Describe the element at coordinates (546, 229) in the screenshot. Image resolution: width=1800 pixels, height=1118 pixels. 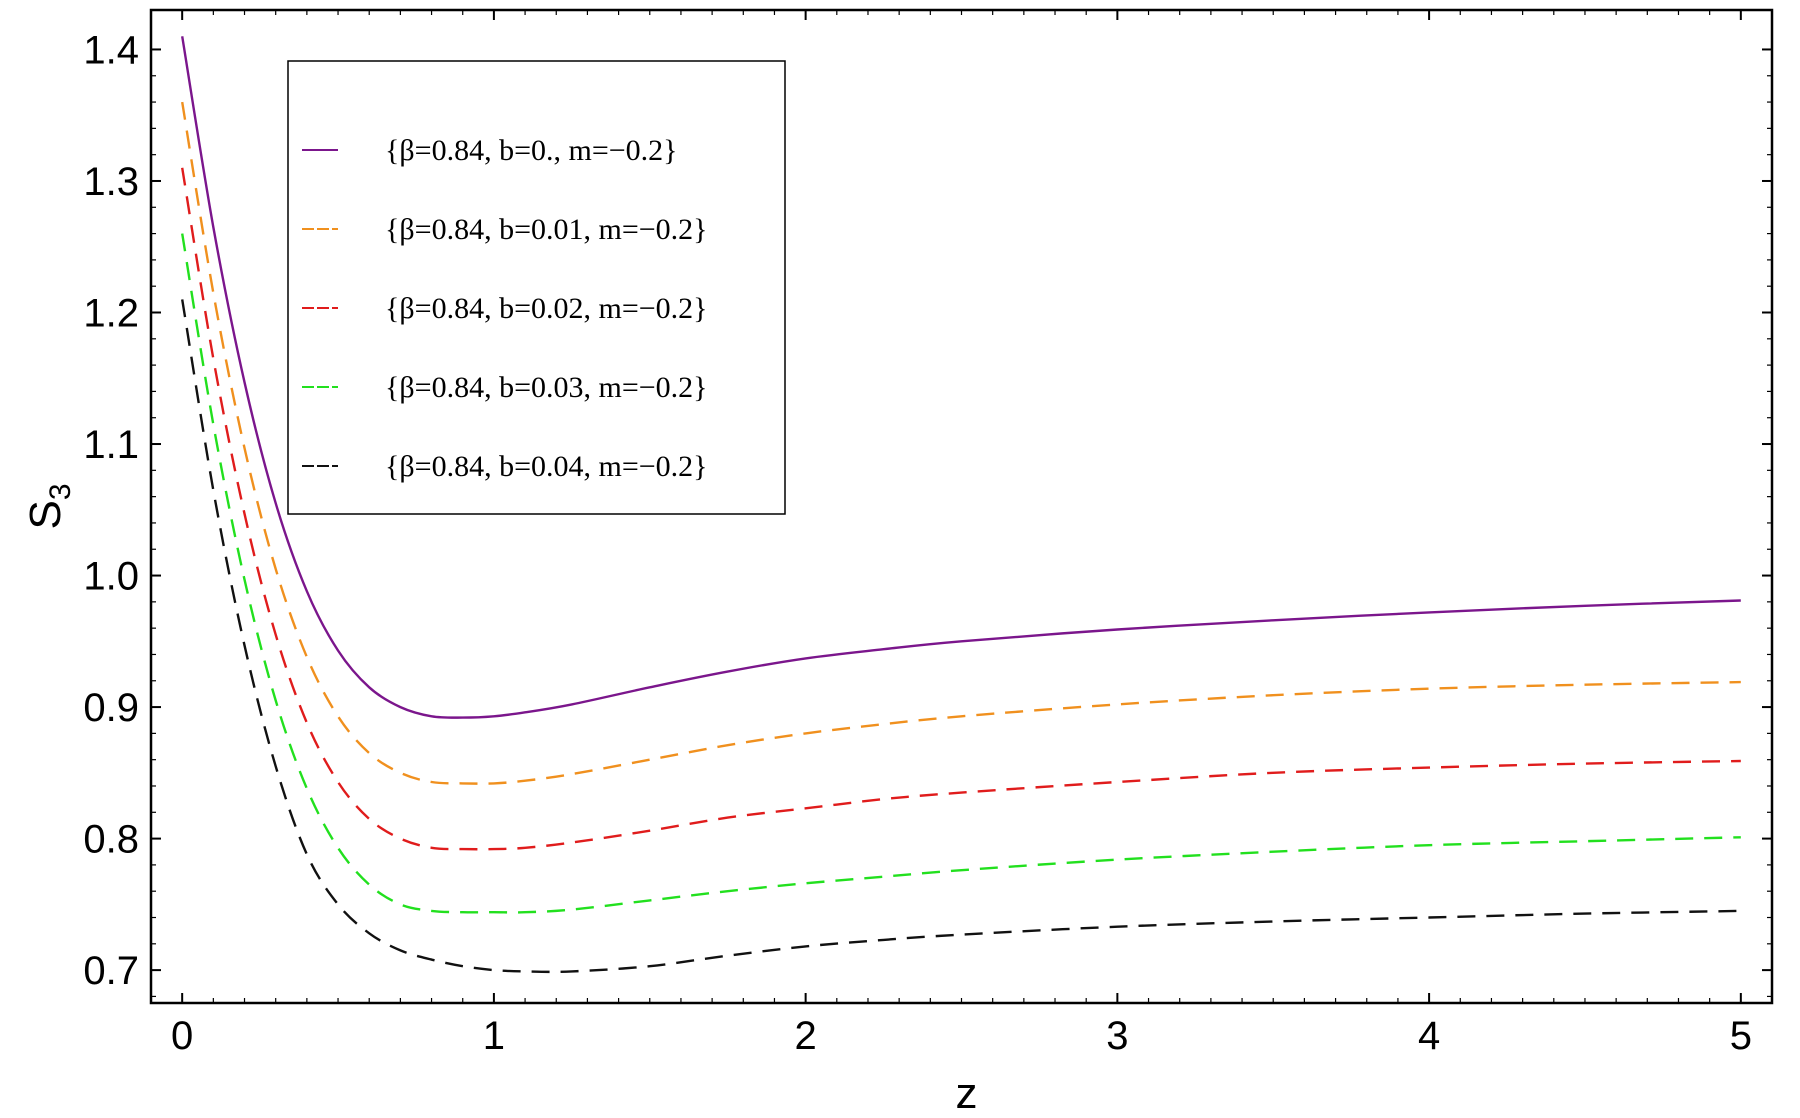
I see `legend-label-2: {β=0.84, b=0.01, m=−0.2}` at that location.